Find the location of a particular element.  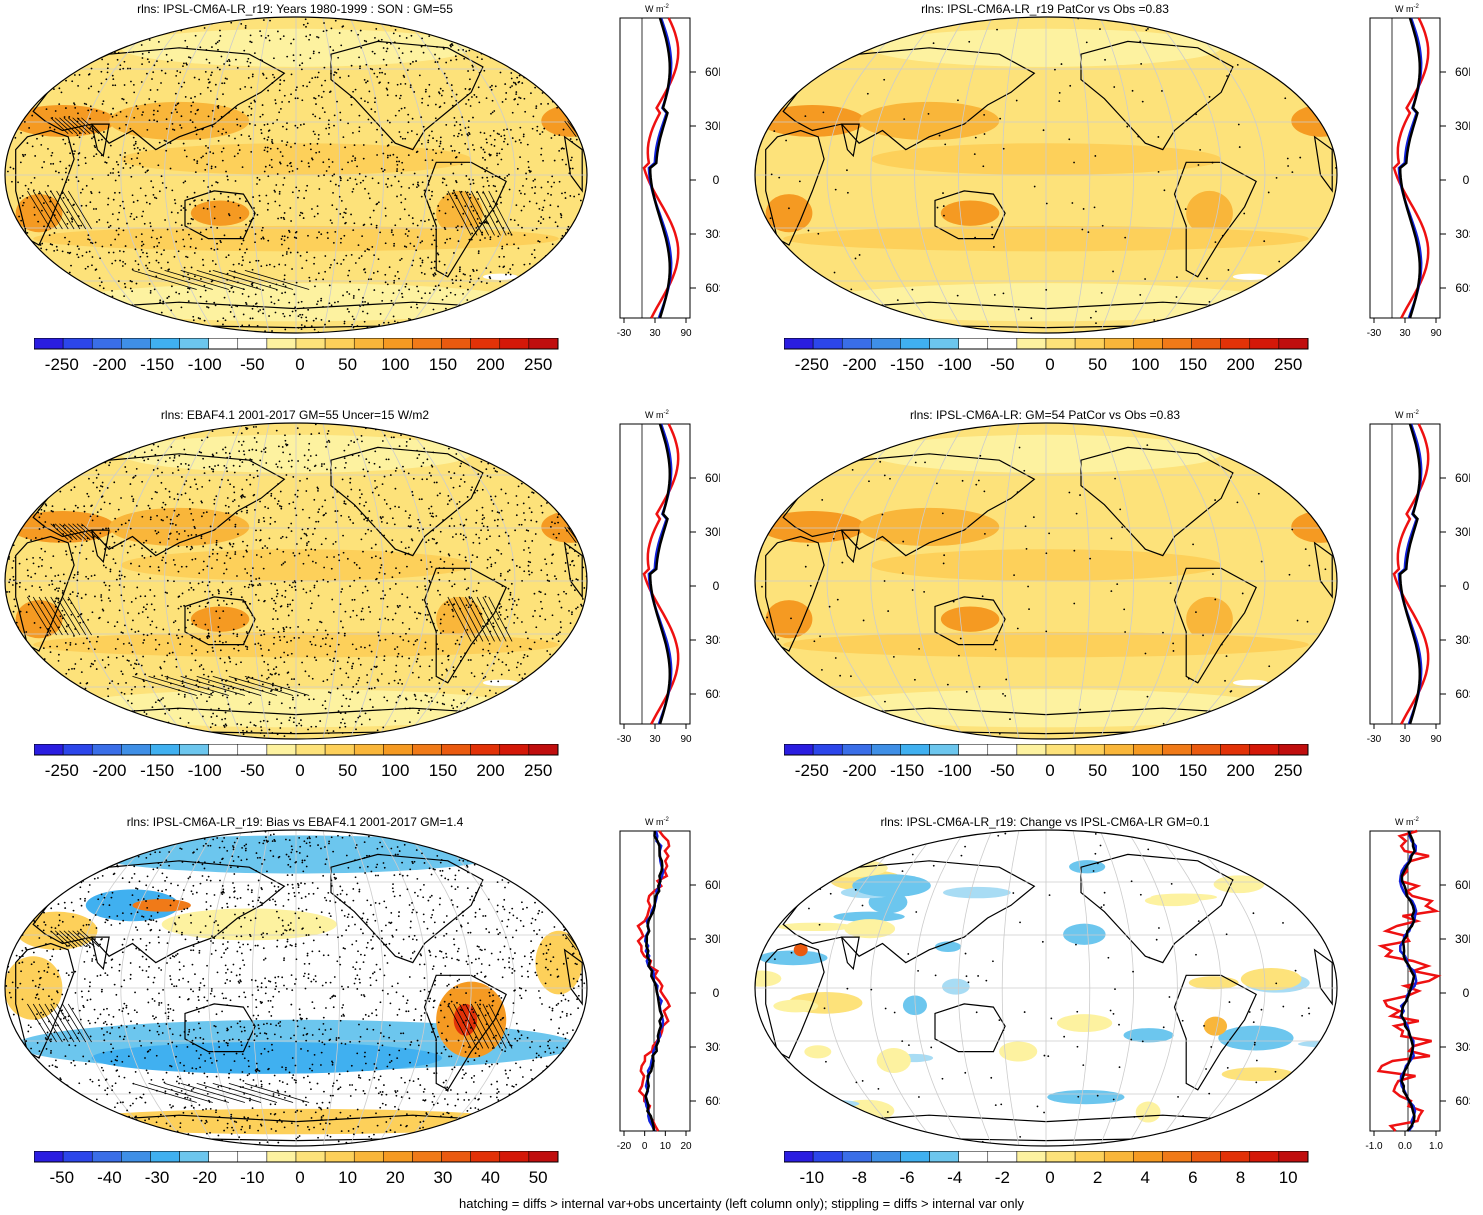

hatch-line is located at coordinates (229, 280).